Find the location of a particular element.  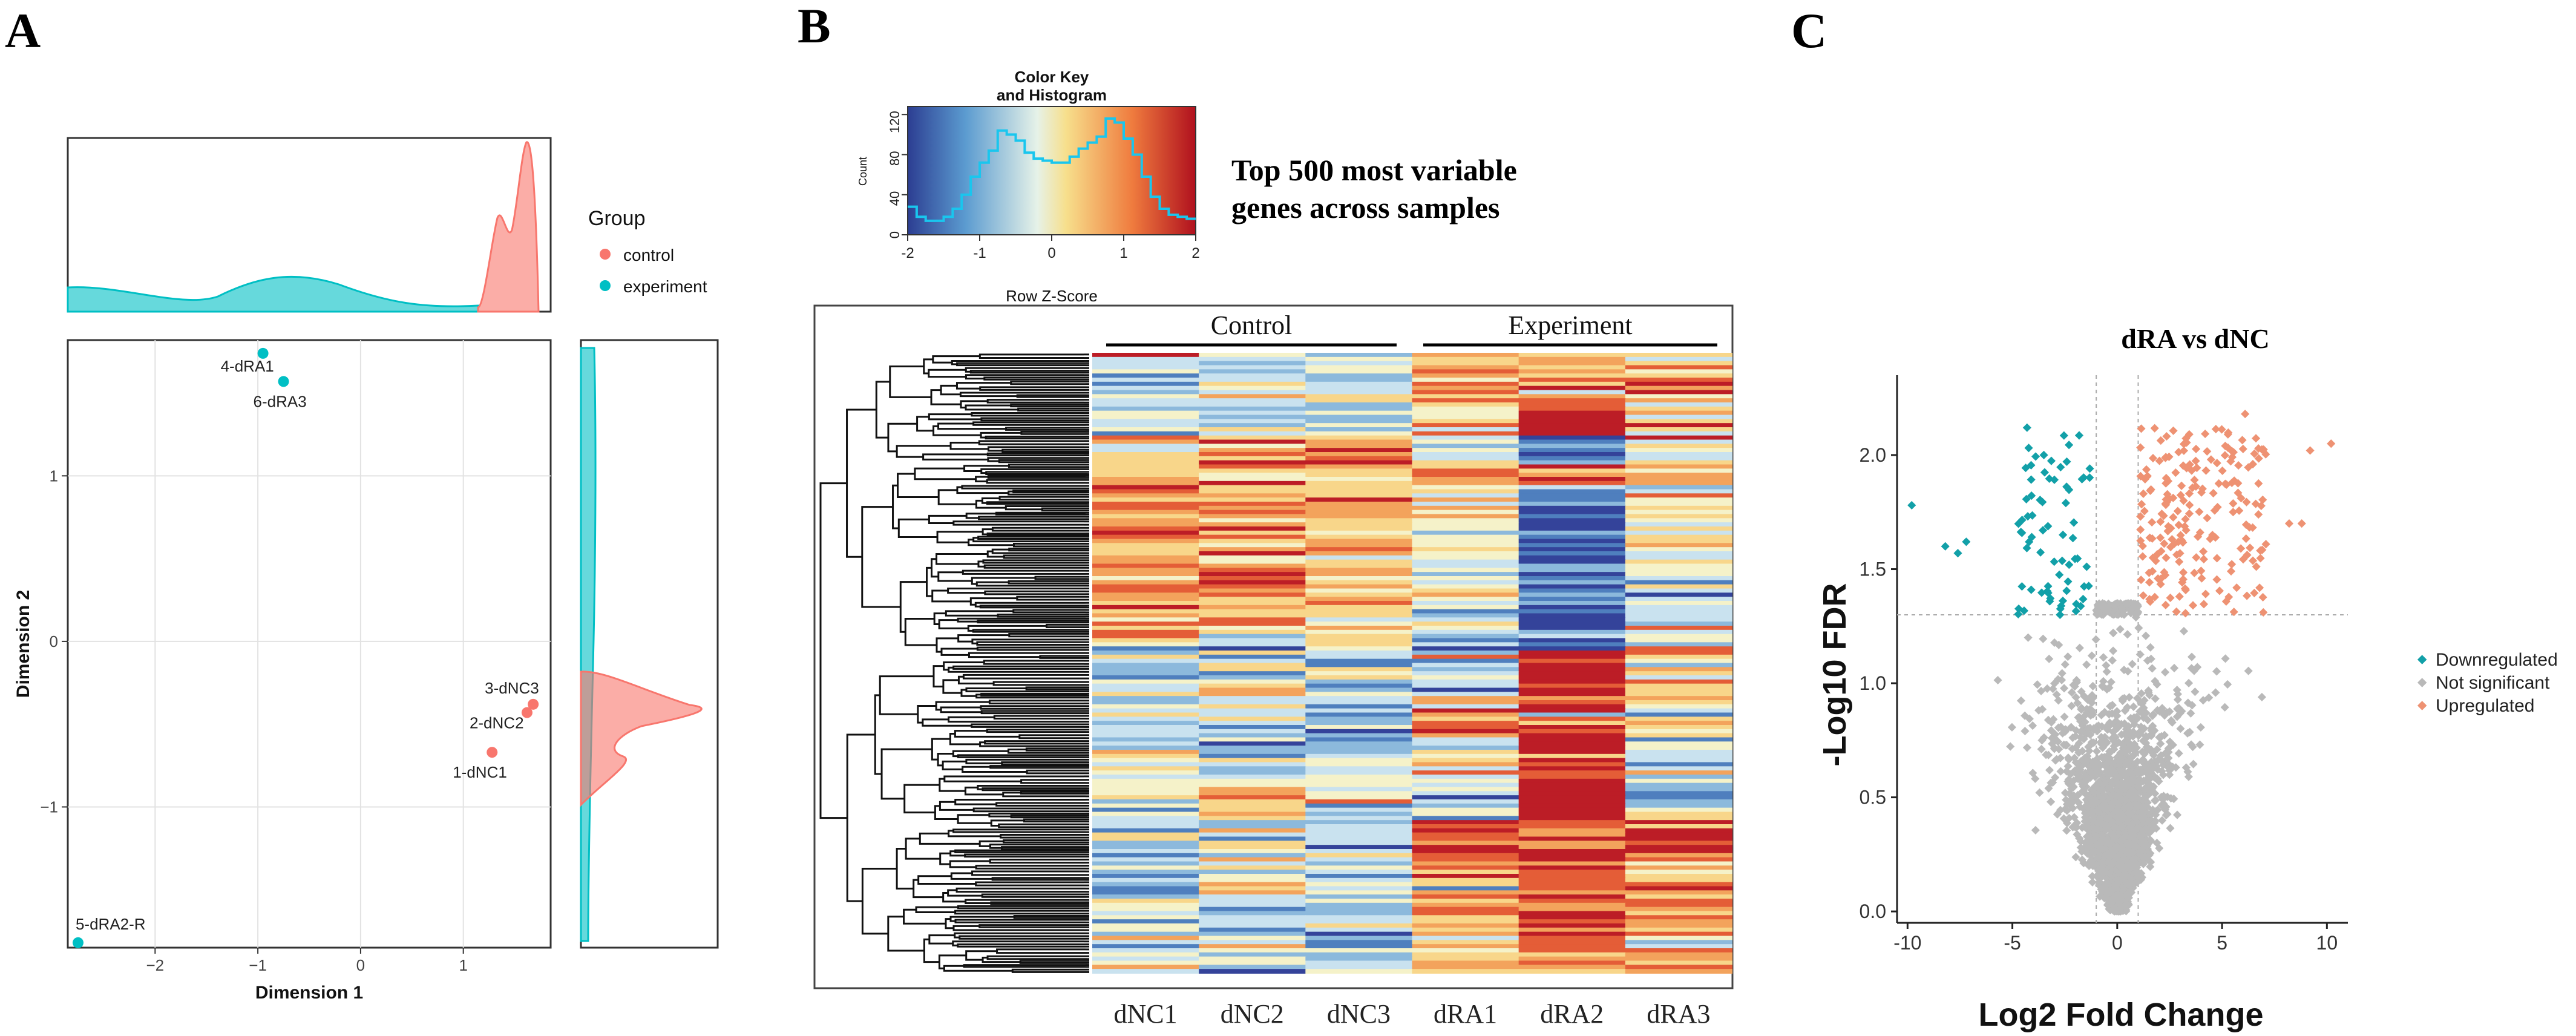

volcano-y-tick-label: 1.0 is located at coordinates (1873, 683).